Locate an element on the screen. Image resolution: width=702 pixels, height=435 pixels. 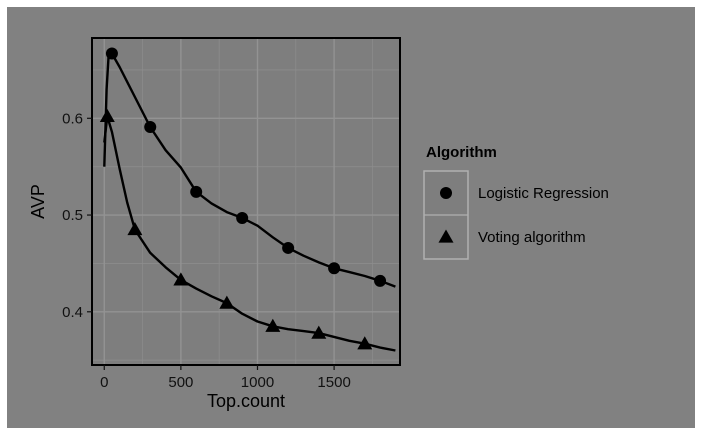
y-tick-label: 0.5 is located at coordinates (72, 215).